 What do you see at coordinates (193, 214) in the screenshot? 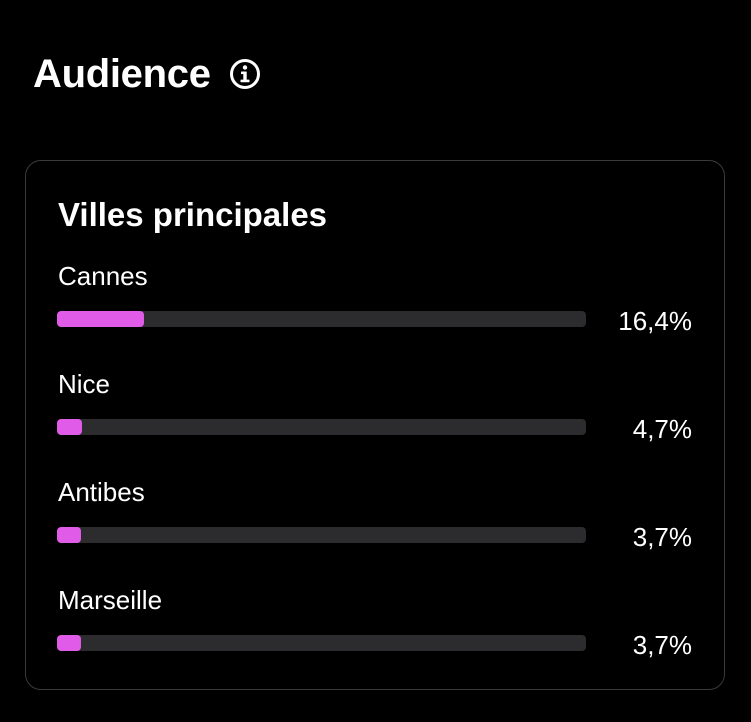
I see `card-title: Villes principales` at bounding box center [193, 214].